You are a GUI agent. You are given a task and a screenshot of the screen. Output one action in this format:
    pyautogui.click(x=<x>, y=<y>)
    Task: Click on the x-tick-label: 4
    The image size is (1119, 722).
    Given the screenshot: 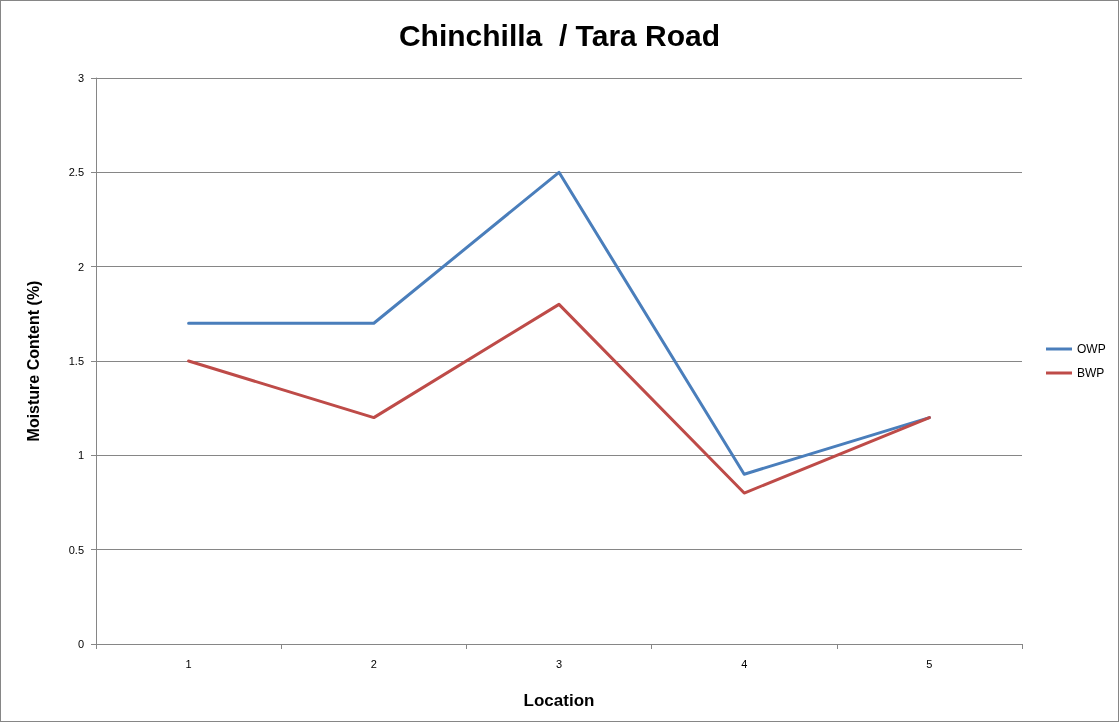 What is the action you would take?
    pyautogui.click(x=744, y=663)
    